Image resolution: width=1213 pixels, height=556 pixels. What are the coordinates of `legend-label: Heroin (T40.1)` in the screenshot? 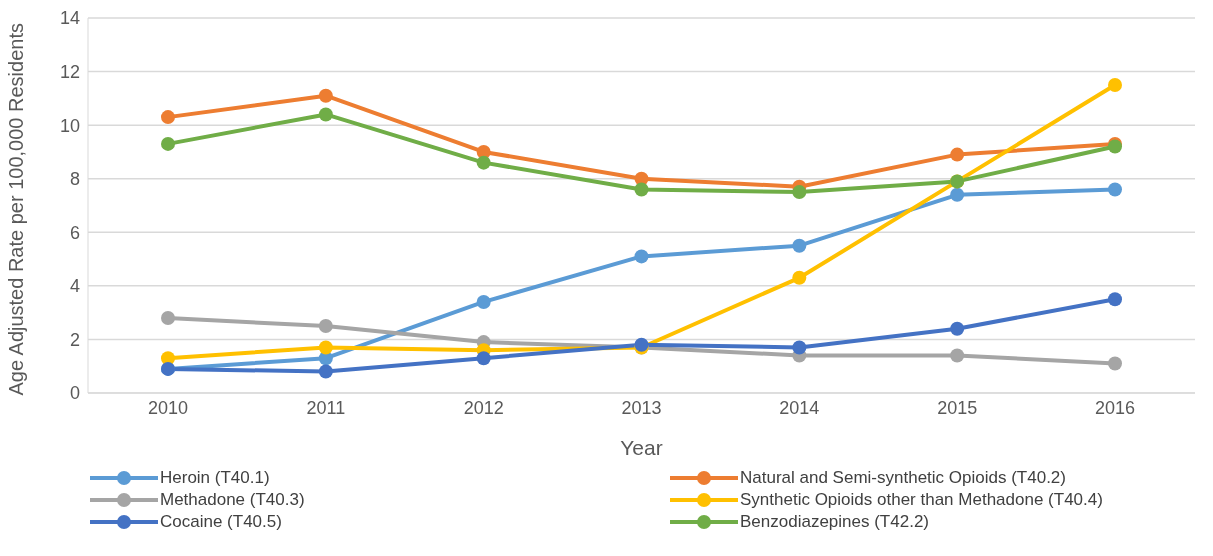 It's located at (215, 478).